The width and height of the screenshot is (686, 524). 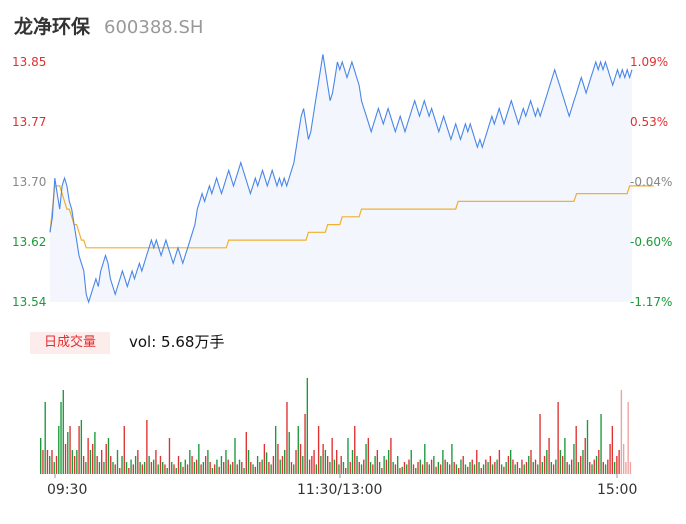 I want to click on title-bar: 龙净环保 600388.SH, so click(x=108, y=27).